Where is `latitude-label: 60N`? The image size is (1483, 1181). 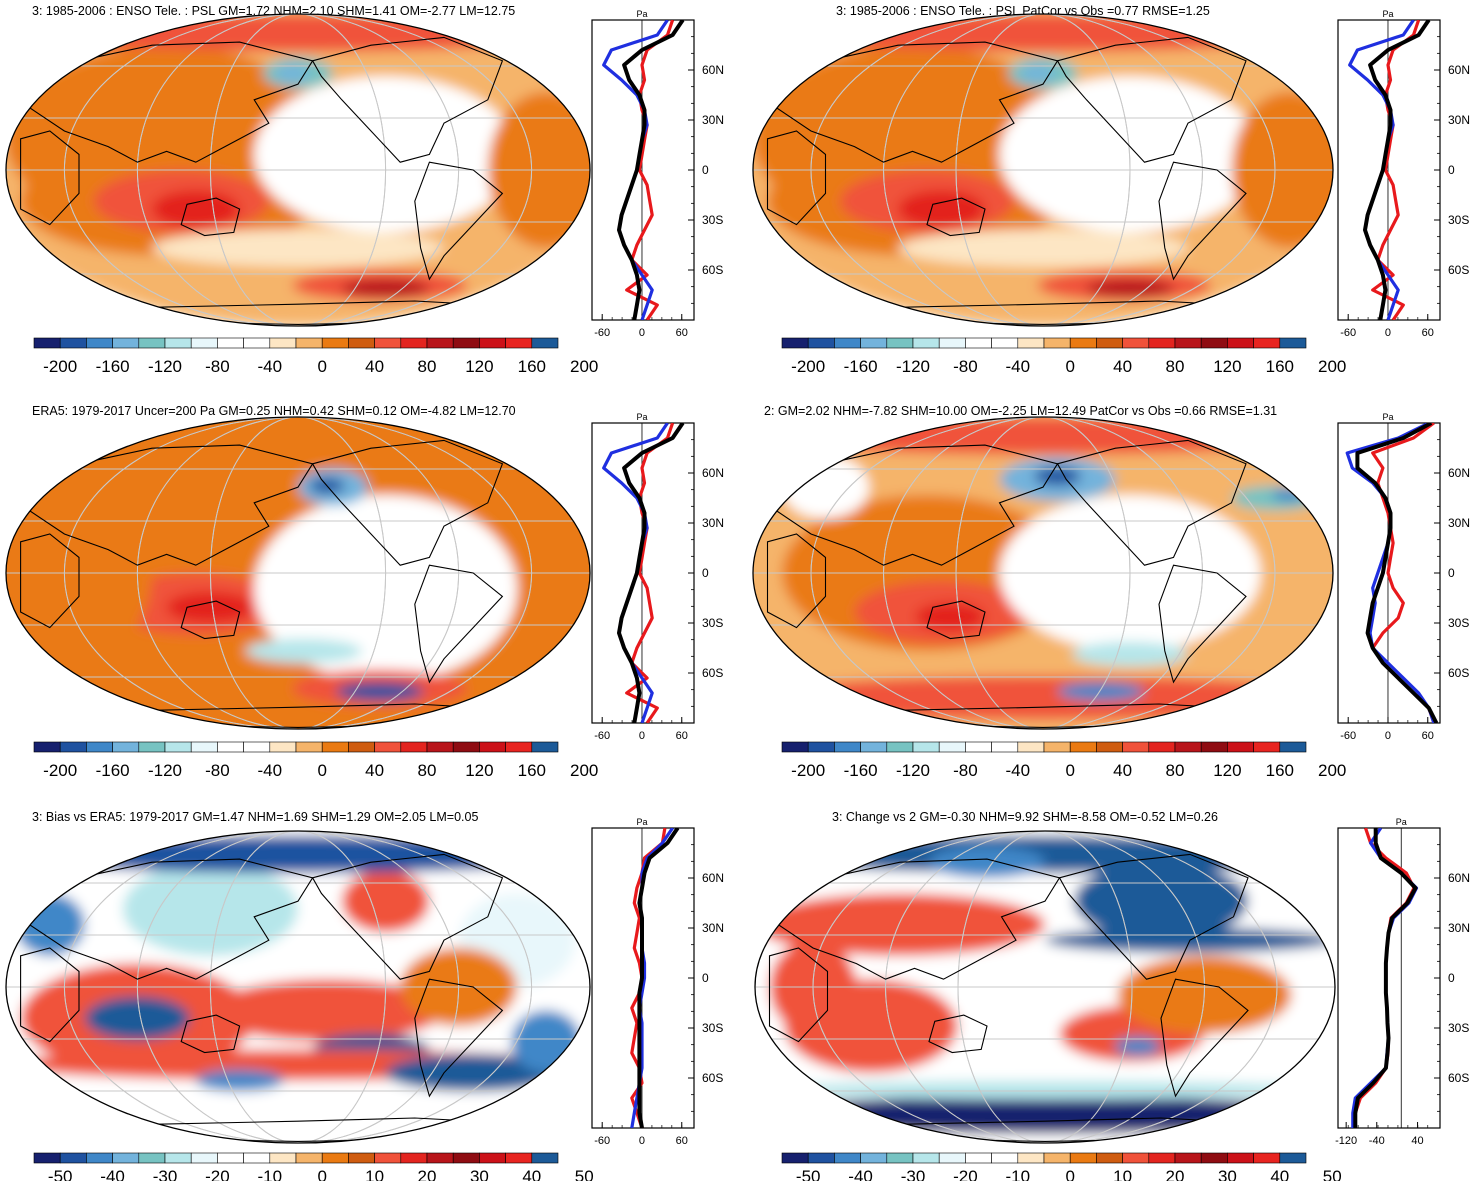
latitude-label: 60N is located at coordinates (1459, 473).